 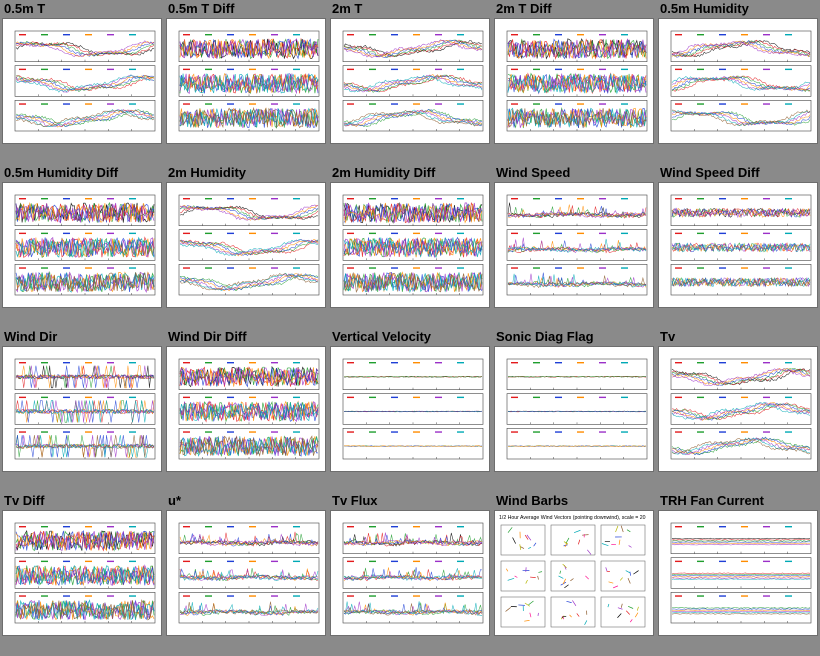 What do you see at coordinates (25, 8) in the screenshot?
I see `plot-tile-title: 0.5m T` at bounding box center [25, 8].